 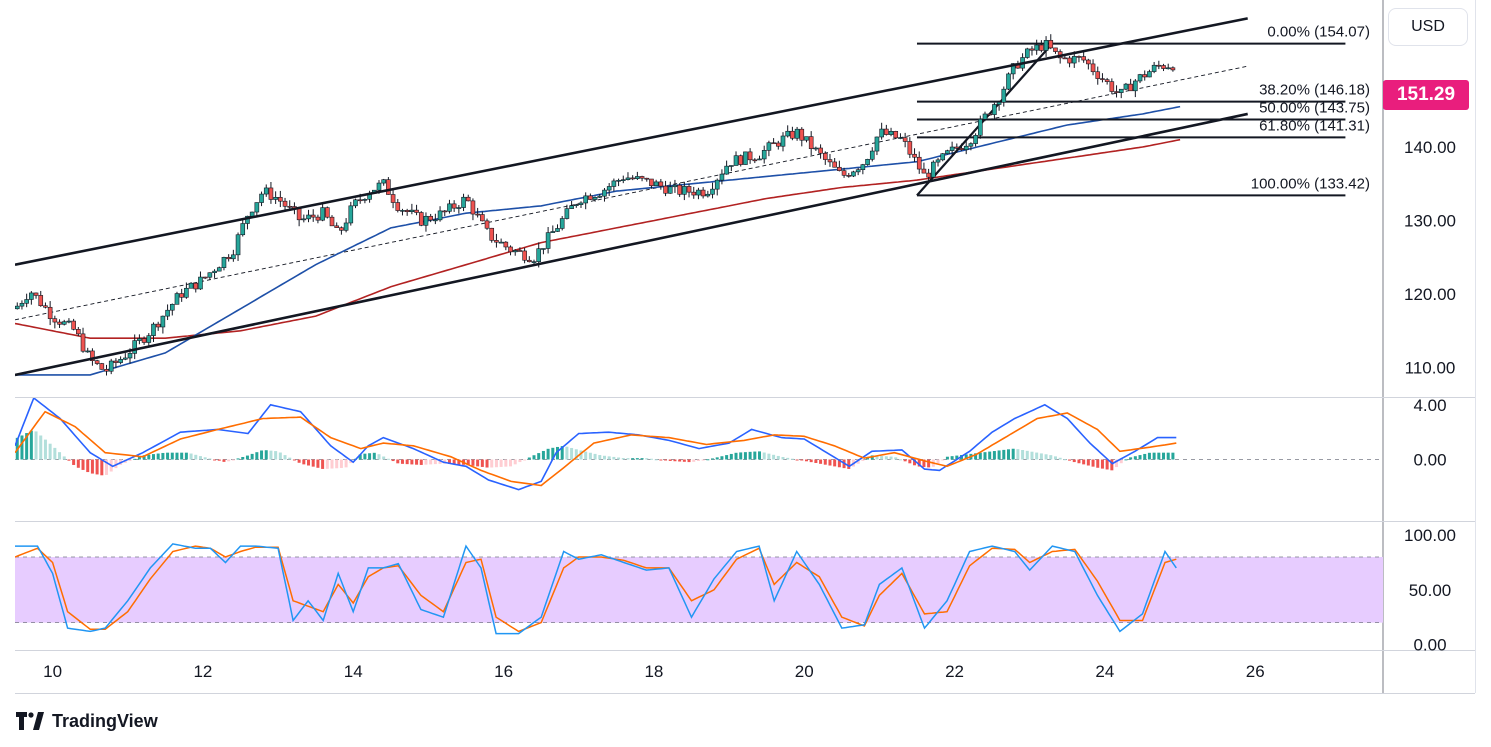 What do you see at coordinates (1428, 27) in the screenshot?
I see `currency-button: USD` at bounding box center [1428, 27].